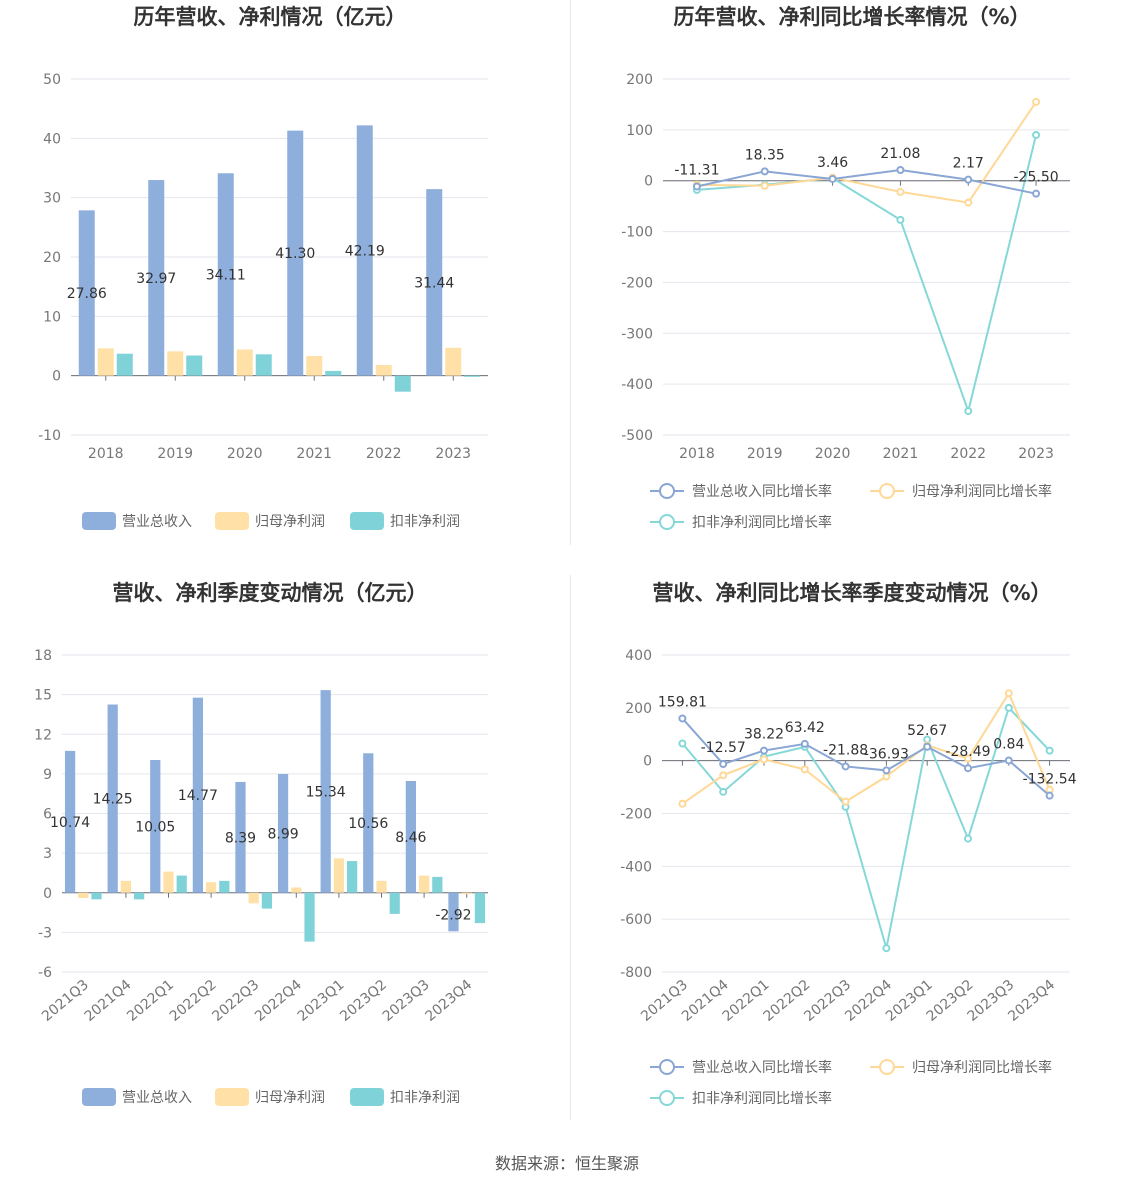 The image size is (1134, 1188). What do you see at coordinates (150, 1001) in the screenshot?
I see `x-tick-label: 2022Q1` at bounding box center [150, 1001].